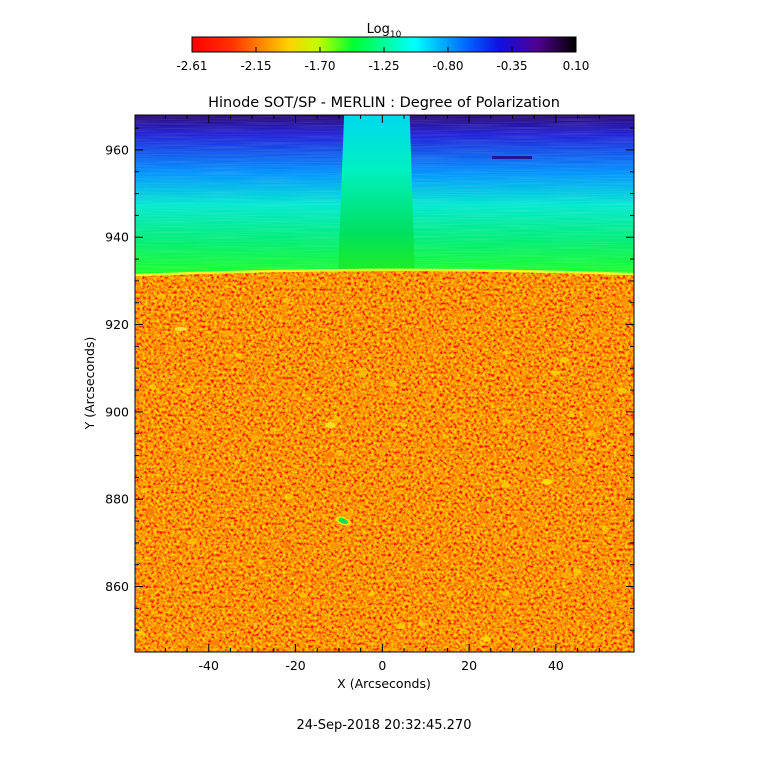  What do you see at coordinates (383, 66) in the screenshot?
I see `colorbar-tick-label: -1.25` at bounding box center [383, 66].